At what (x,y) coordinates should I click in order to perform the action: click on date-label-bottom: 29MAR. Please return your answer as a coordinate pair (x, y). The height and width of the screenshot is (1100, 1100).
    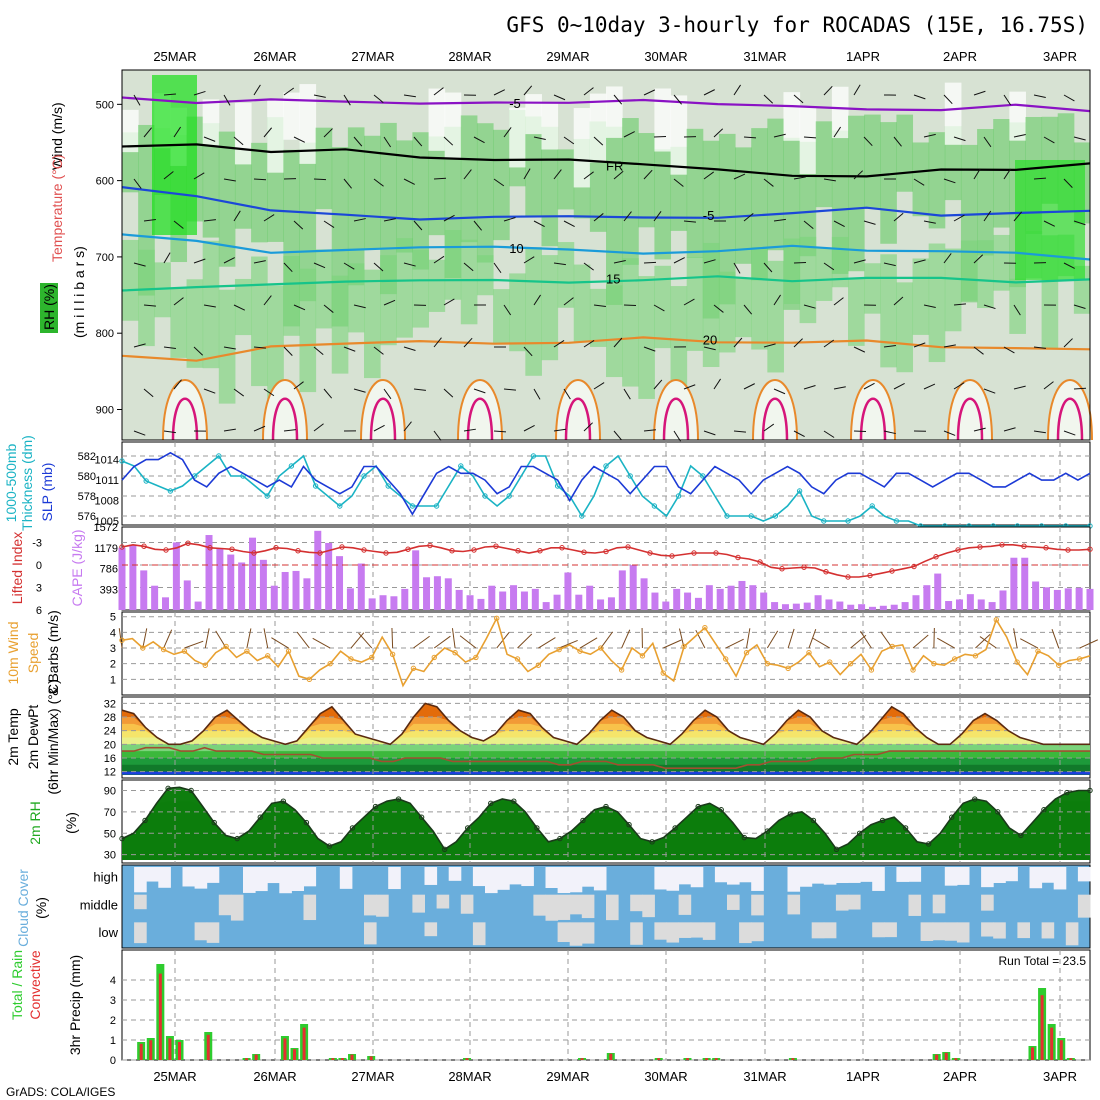
    Looking at the image, I should click on (567, 1076).